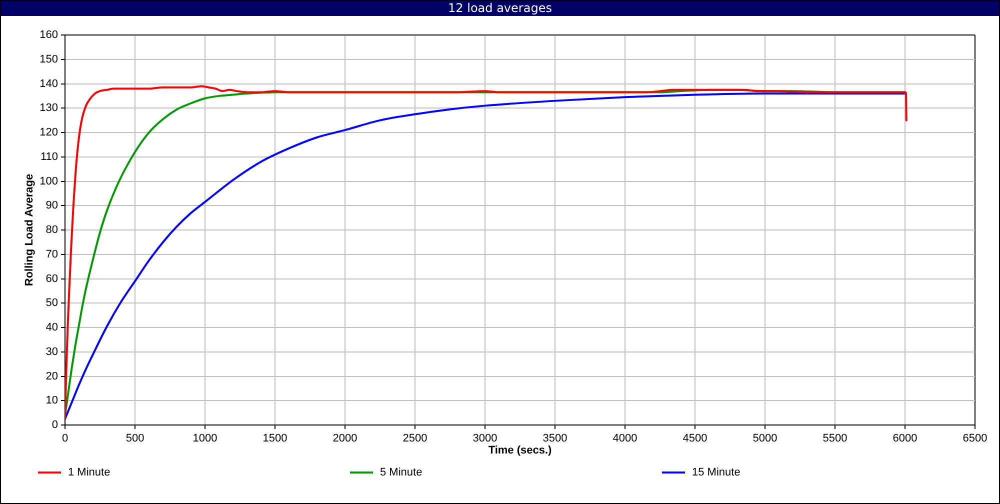 The height and width of the screenshot is (504, 1000). What do you see at coordinates (52, 230) in the screenshot?
I see `y-tick-label: 80` at bounding box center [52, 230].